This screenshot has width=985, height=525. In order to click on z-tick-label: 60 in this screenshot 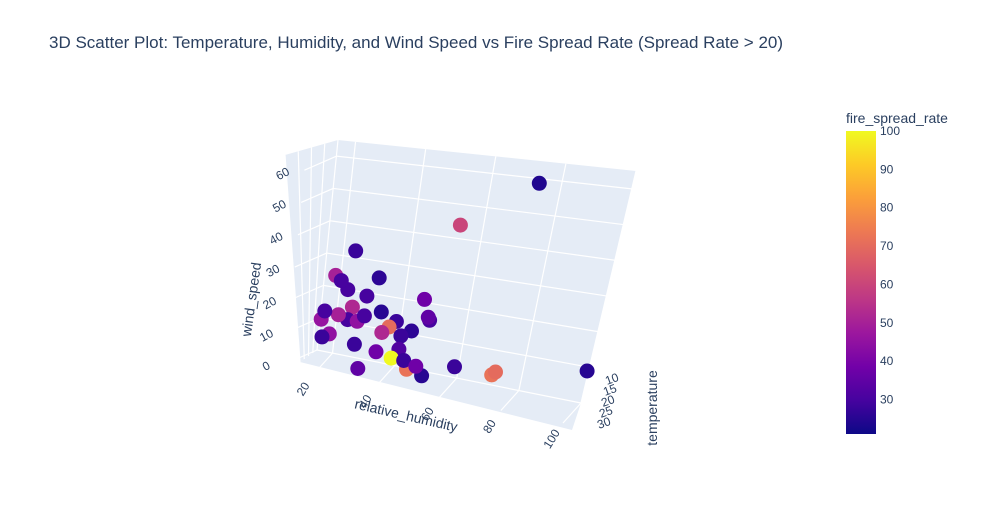, I will do `click(282, 173)`.